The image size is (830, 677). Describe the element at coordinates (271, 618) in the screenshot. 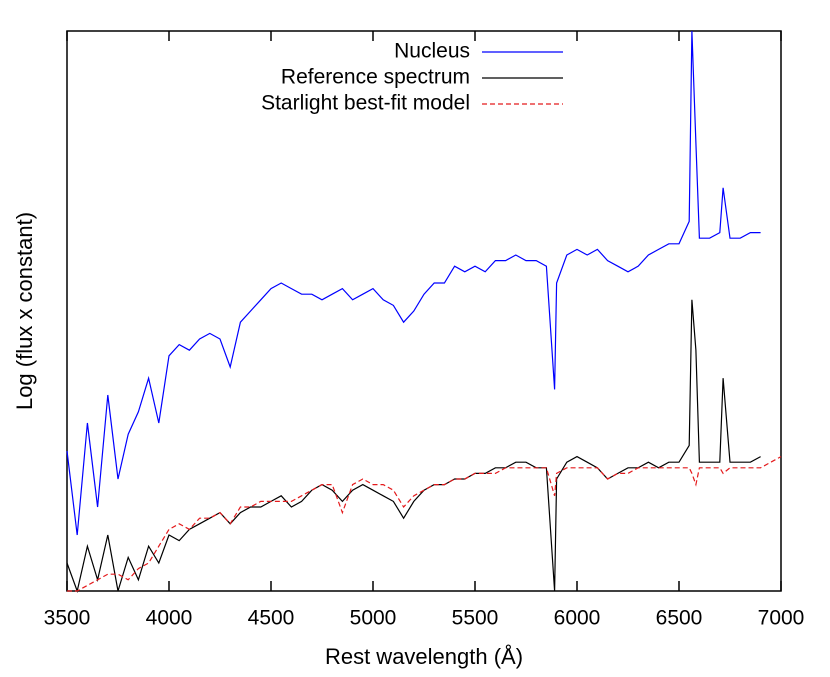

I see `x-tick-label: 4500` at that location.